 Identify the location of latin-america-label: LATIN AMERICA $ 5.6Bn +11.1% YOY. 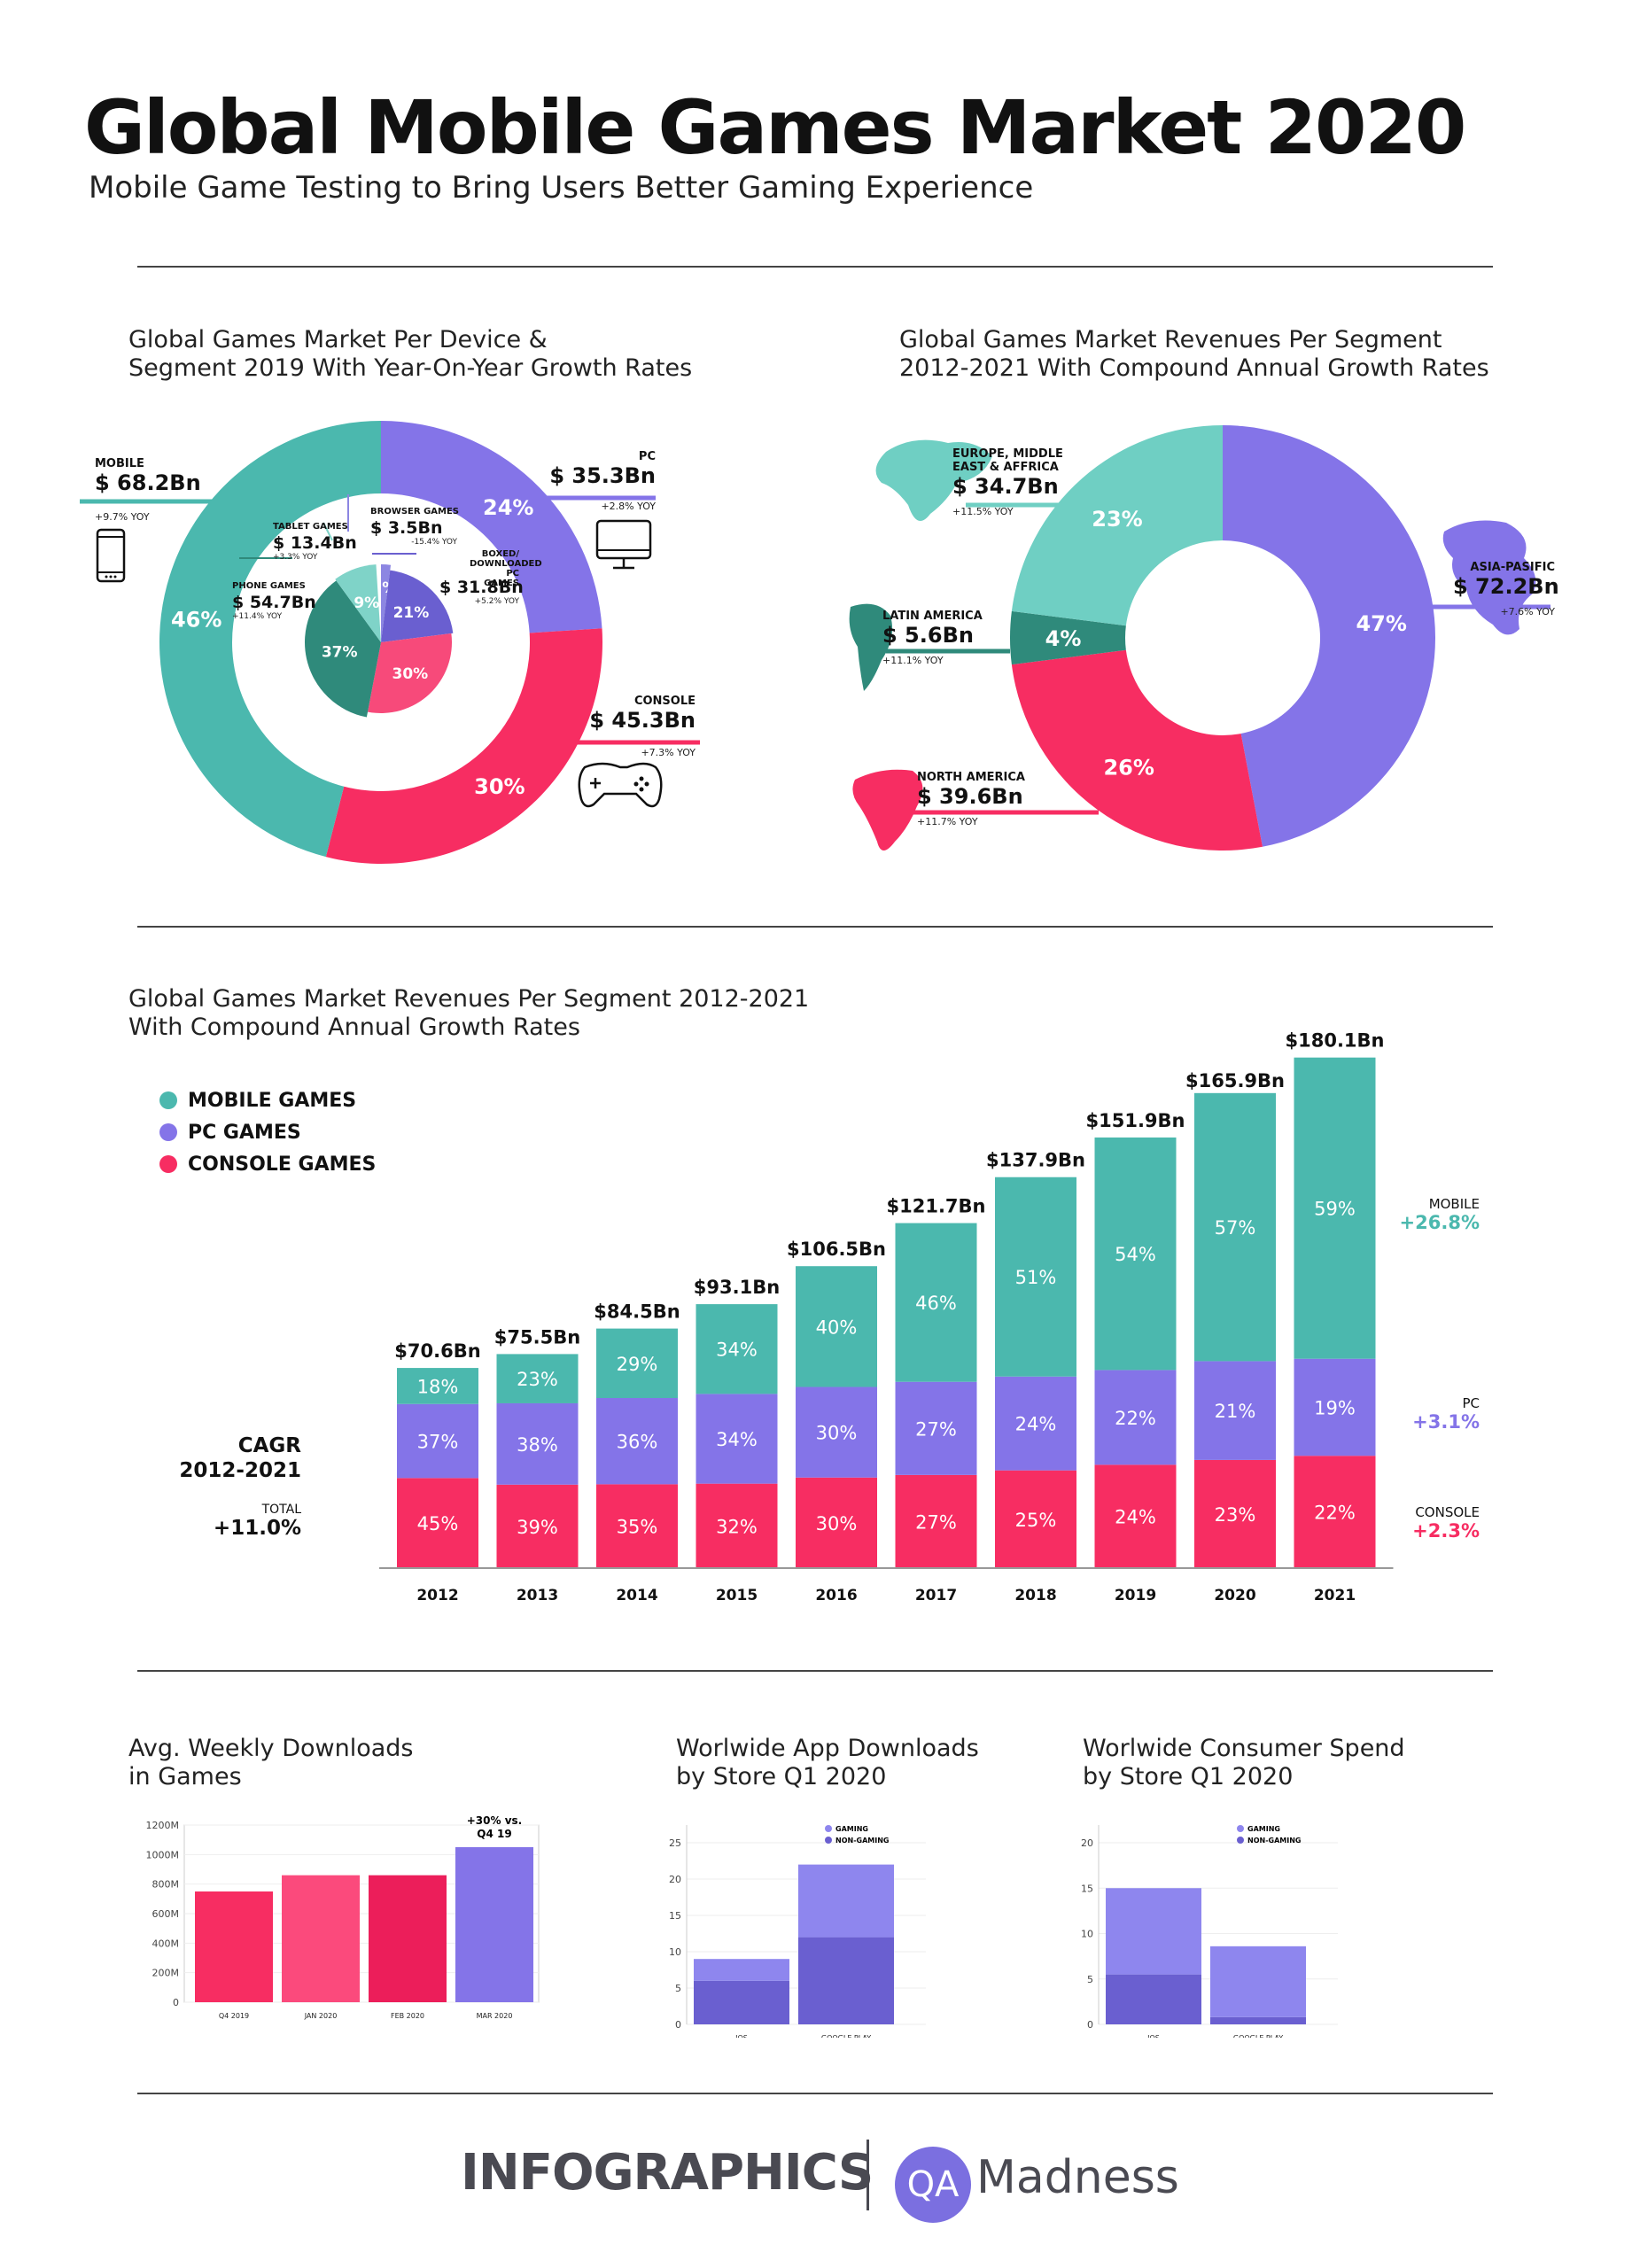
(932, 638).